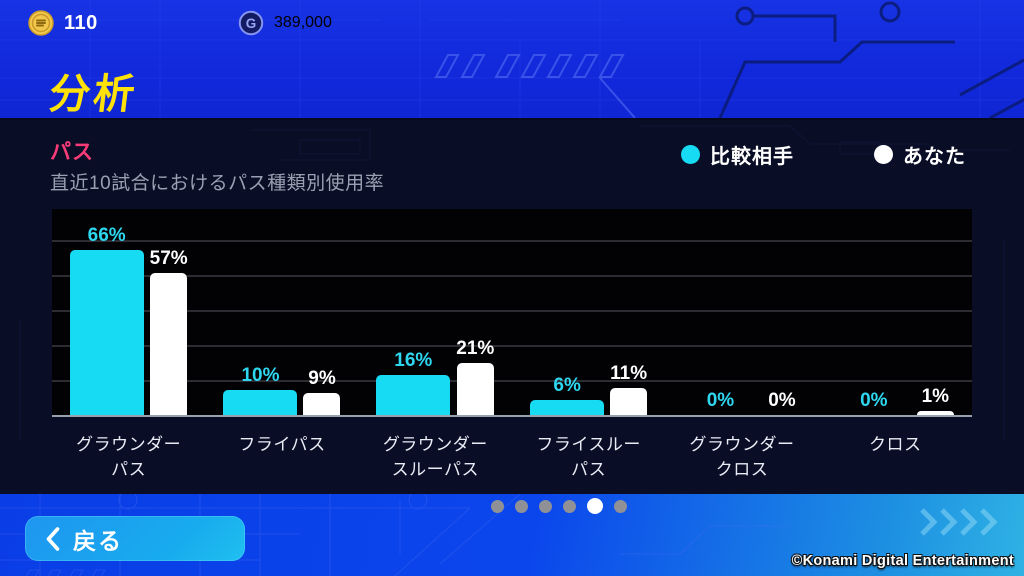  I want to click on category-label: フライパス, so click(282, 444).